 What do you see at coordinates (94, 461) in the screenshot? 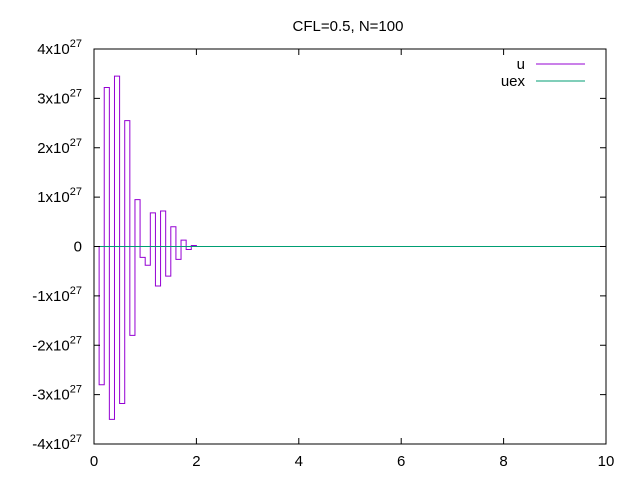
I see `x-tick-label: 0` at bounding box center [94, 461].